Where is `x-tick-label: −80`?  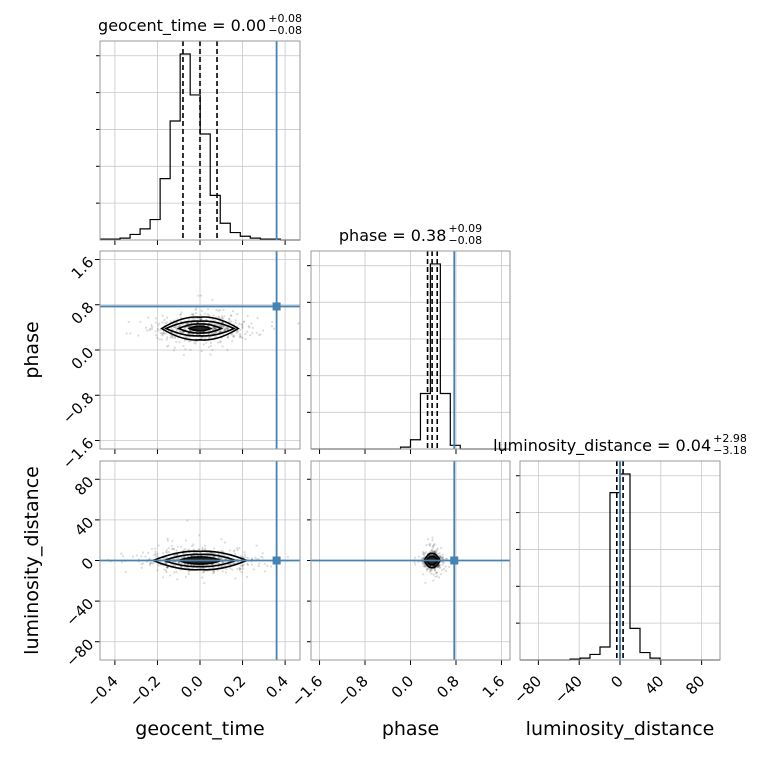
x-tick-label: −80 is located at coordinates (527, 689).